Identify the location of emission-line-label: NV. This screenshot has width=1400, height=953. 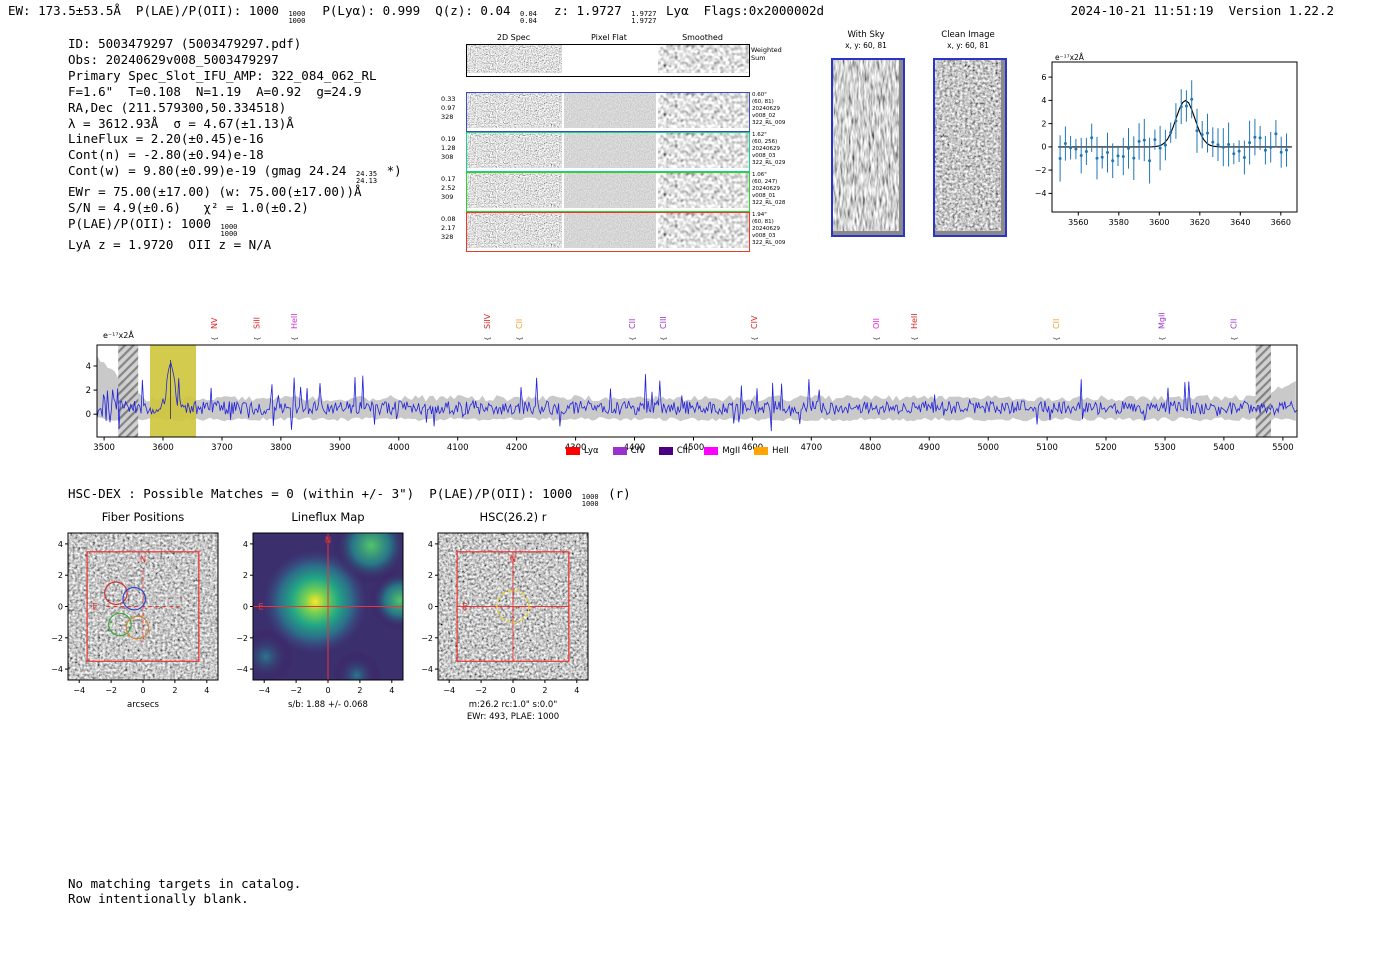
(214, 323).